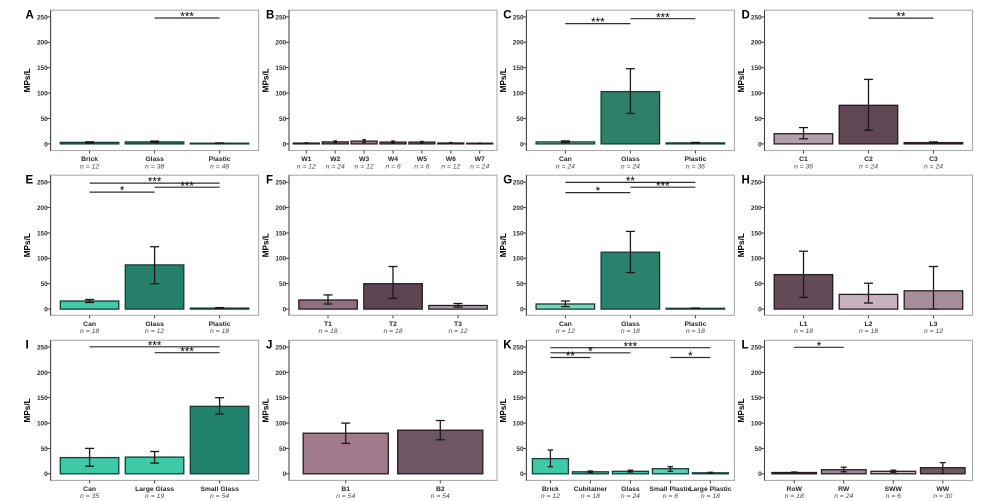 Image resolution: width=1000 pixels, height=501 pixels. I want to click on svg-text: Cubitainer, so click(591, 489).